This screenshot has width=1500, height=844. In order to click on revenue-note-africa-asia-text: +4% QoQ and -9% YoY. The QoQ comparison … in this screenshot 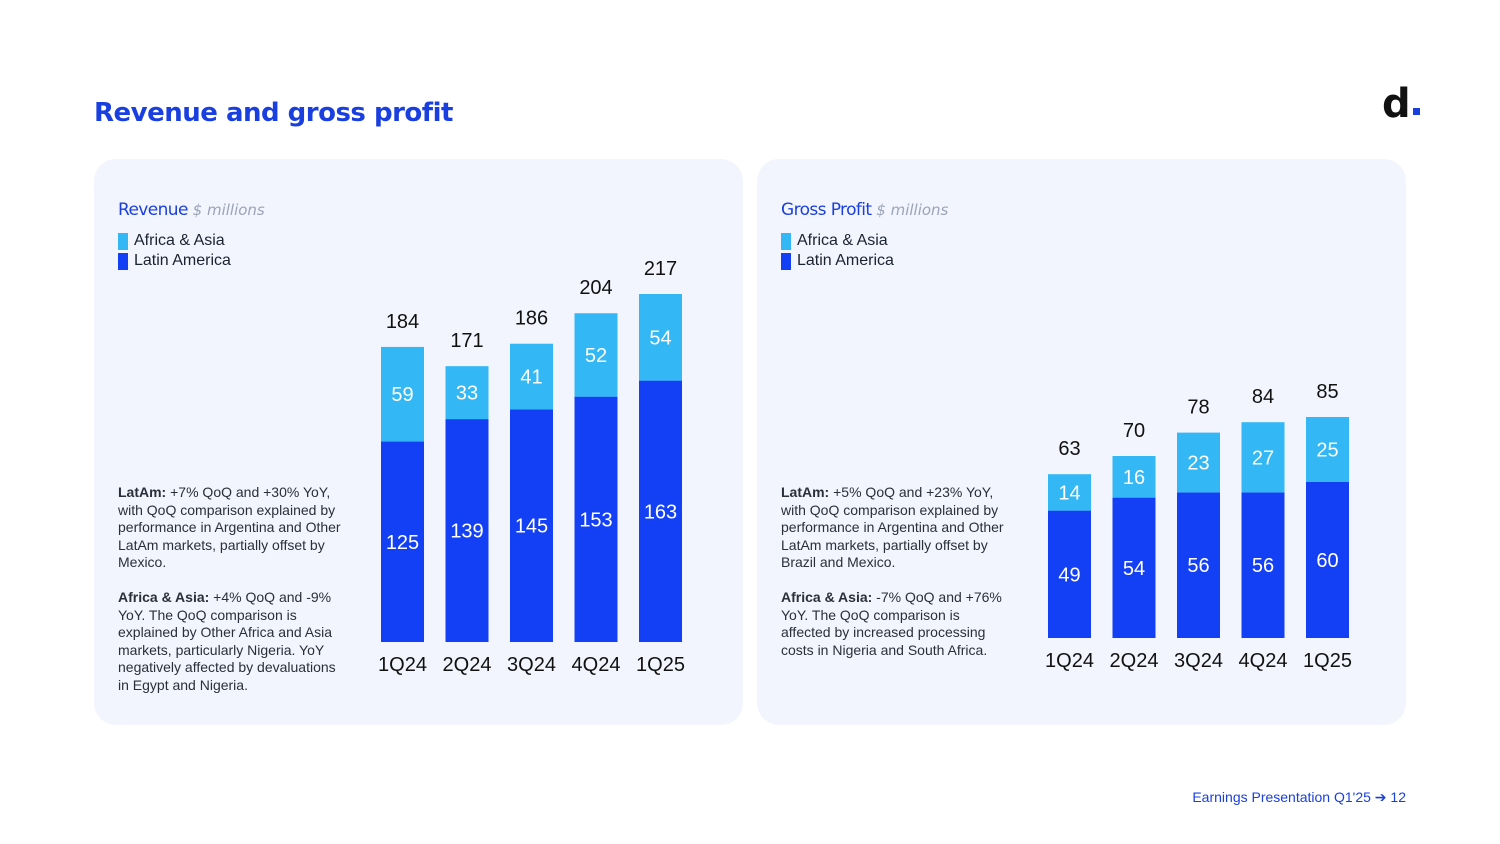, I will do `click(227, 641)`.